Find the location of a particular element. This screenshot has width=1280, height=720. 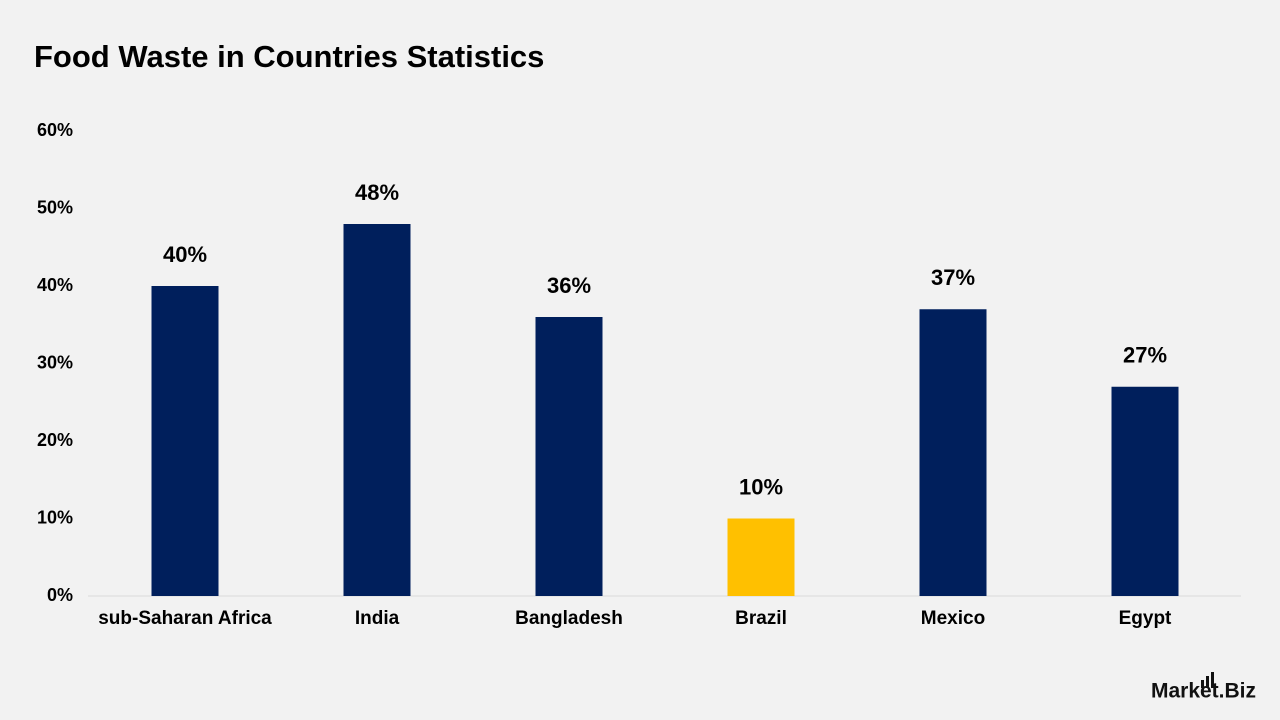

x-tick-label: Mexico is located at coordinates (953, 618).